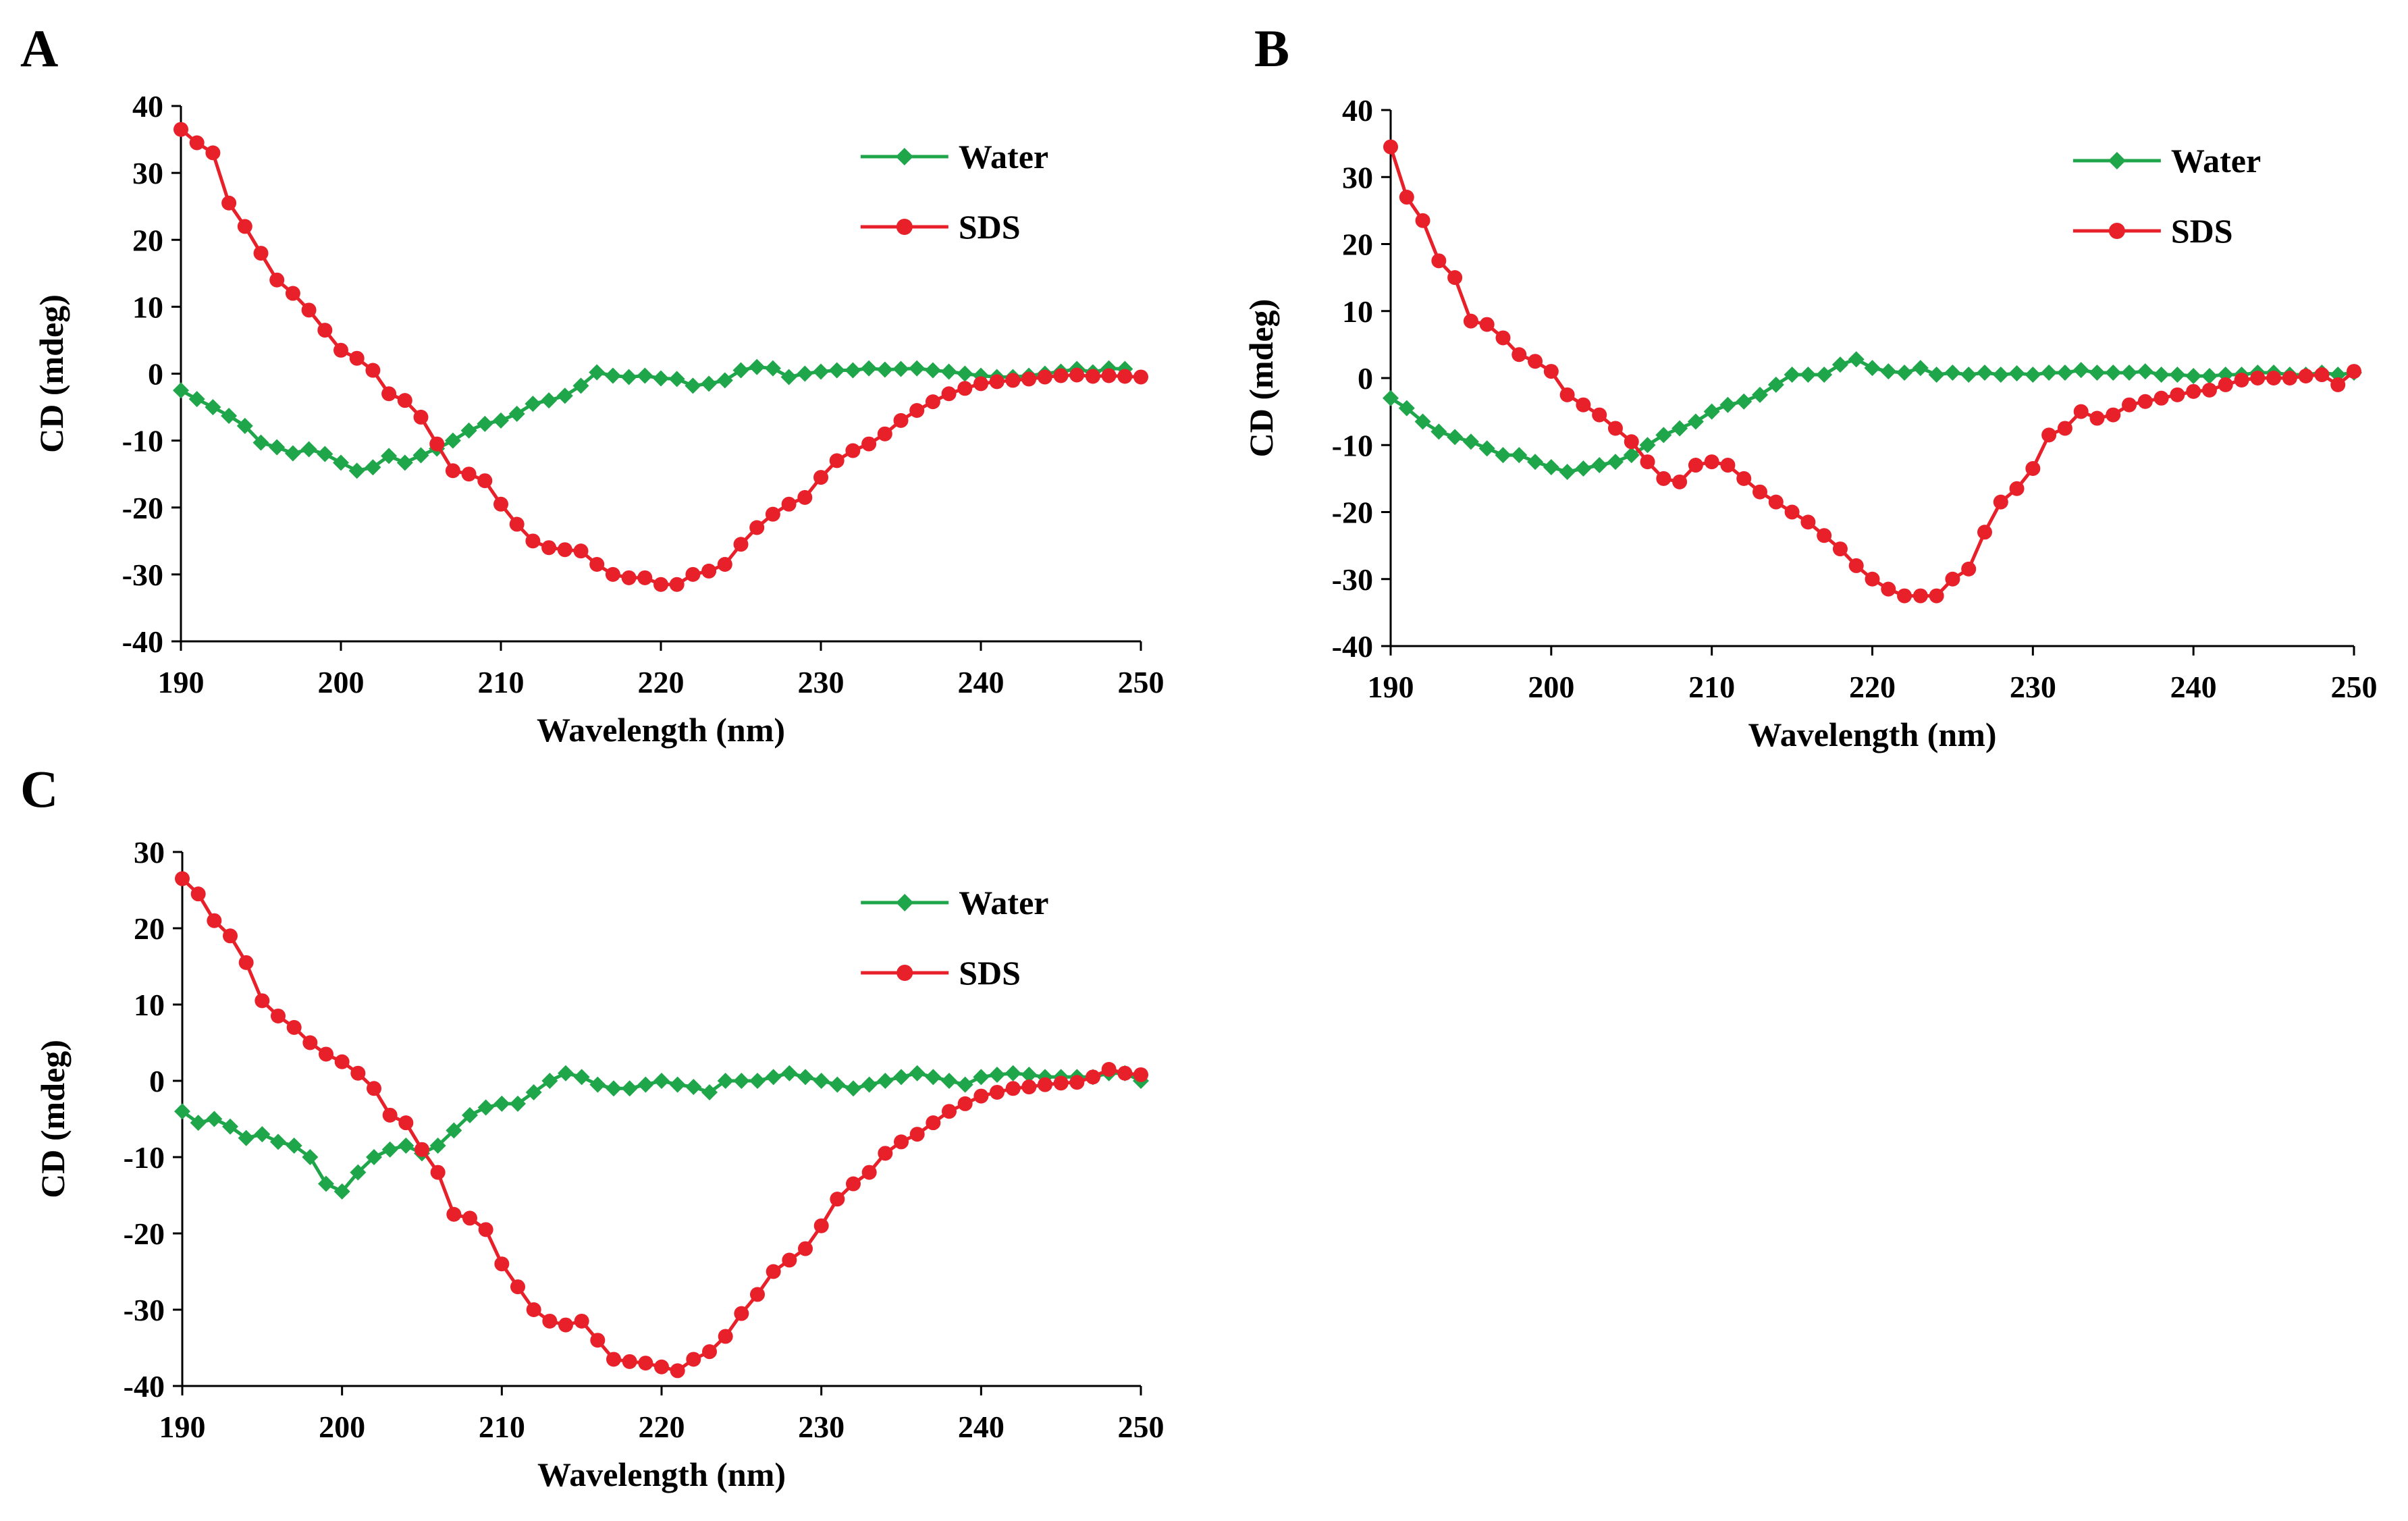  I want to click on panel-label: C, so click(39, 789).